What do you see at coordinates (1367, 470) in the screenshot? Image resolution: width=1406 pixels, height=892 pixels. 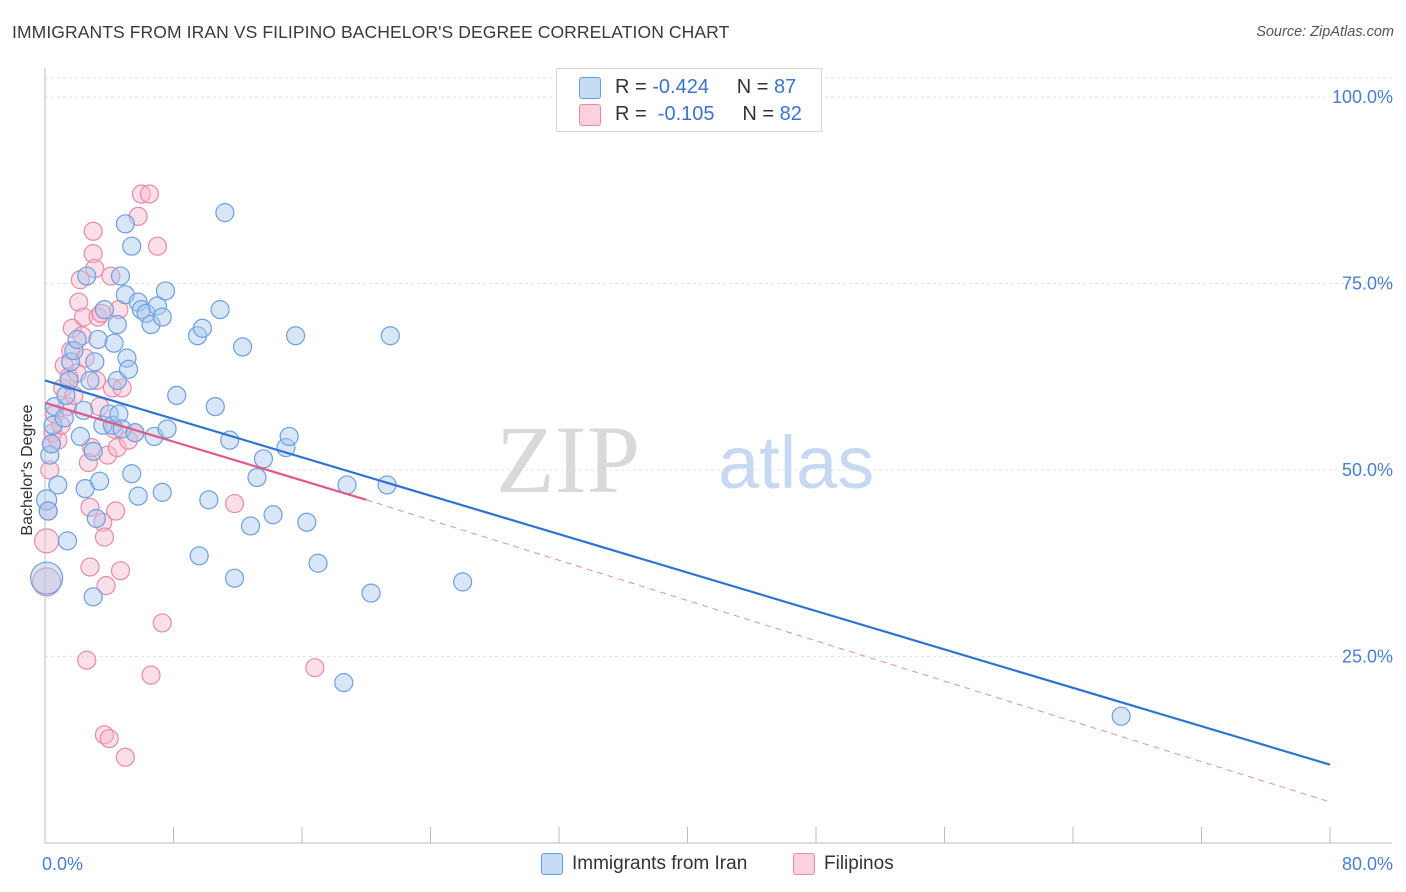 I see `y-tick-label: 50.0%` at bounding box center [1367, 470].